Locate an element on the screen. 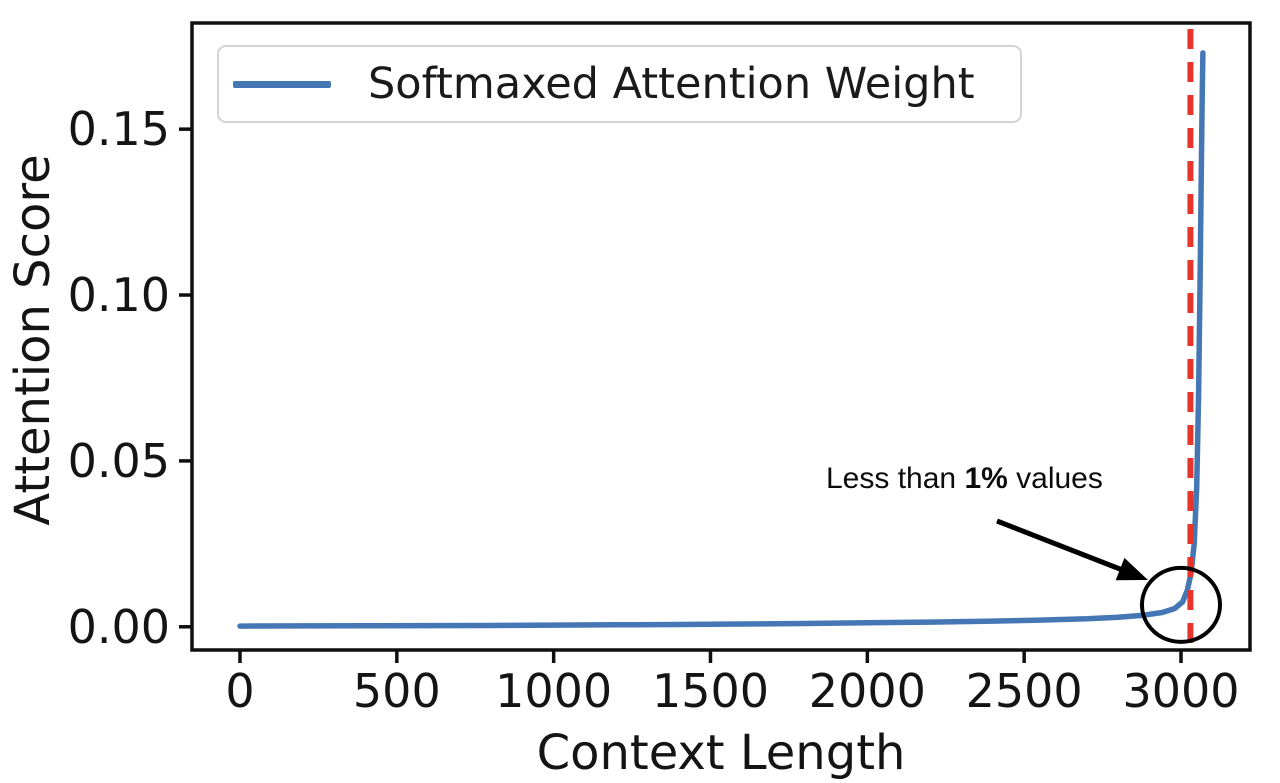 The image size is (1280, 783). x-tick-label: 0 is located at coordinates (239, 691).